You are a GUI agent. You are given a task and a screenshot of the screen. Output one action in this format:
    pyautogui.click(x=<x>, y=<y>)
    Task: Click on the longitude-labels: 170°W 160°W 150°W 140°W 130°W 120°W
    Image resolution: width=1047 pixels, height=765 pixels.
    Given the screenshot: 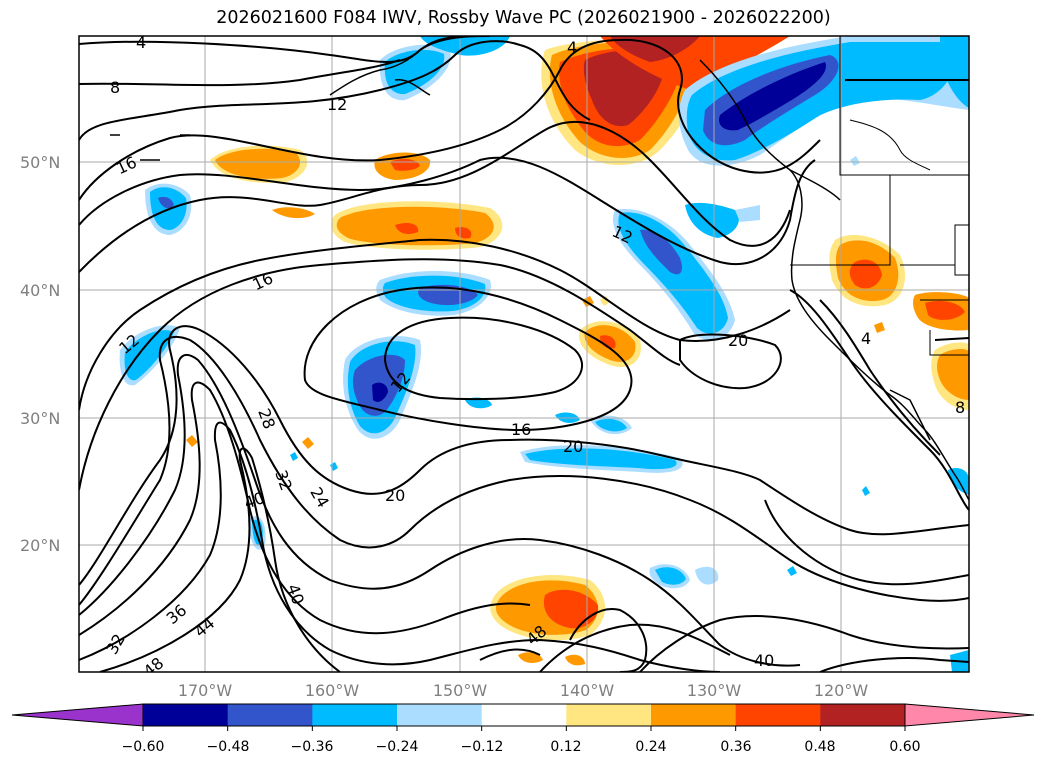 What is the action you would take?
    pyautogui.click(x=523, y=690)
    